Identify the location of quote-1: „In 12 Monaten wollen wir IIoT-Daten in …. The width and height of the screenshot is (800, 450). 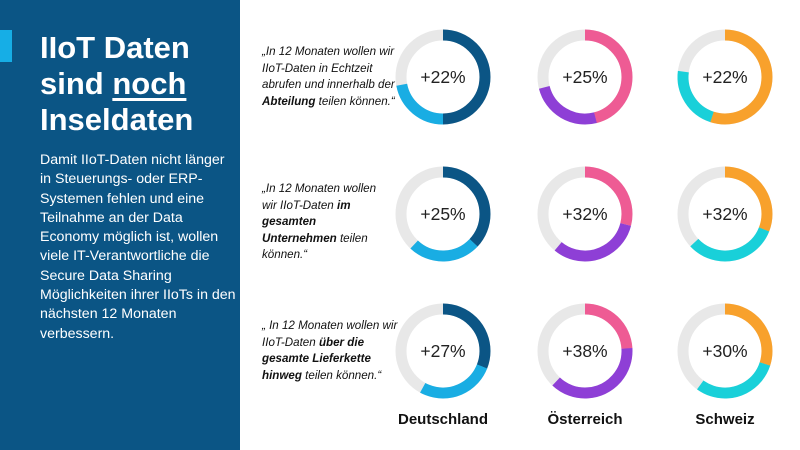
(337, 77).